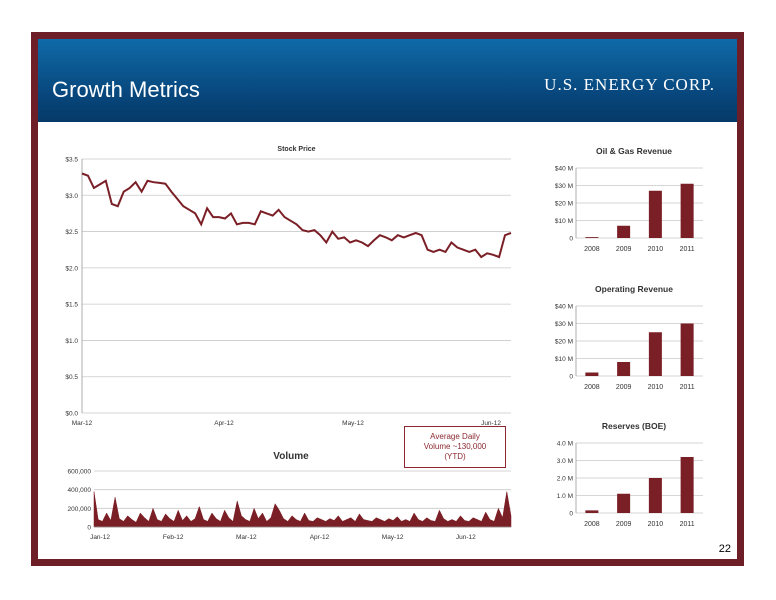  I want to click on chart-title: Operating Revenue, so click(634, 289).